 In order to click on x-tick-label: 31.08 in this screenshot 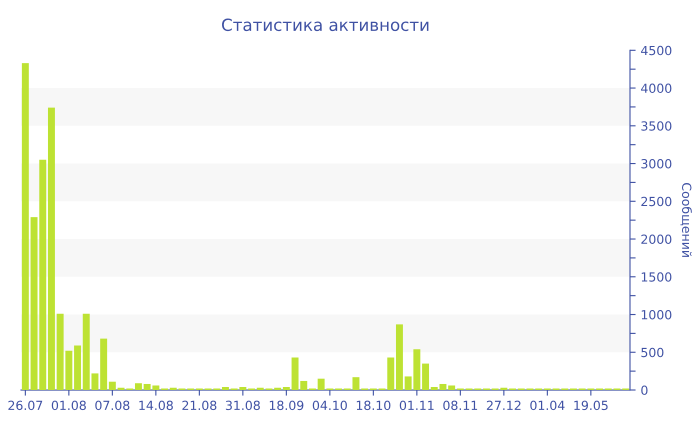, I will do `click(243, 405)`.